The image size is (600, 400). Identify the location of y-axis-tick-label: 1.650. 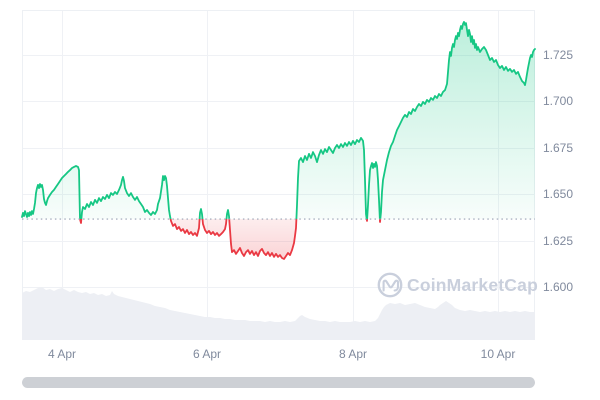
(558, 194).